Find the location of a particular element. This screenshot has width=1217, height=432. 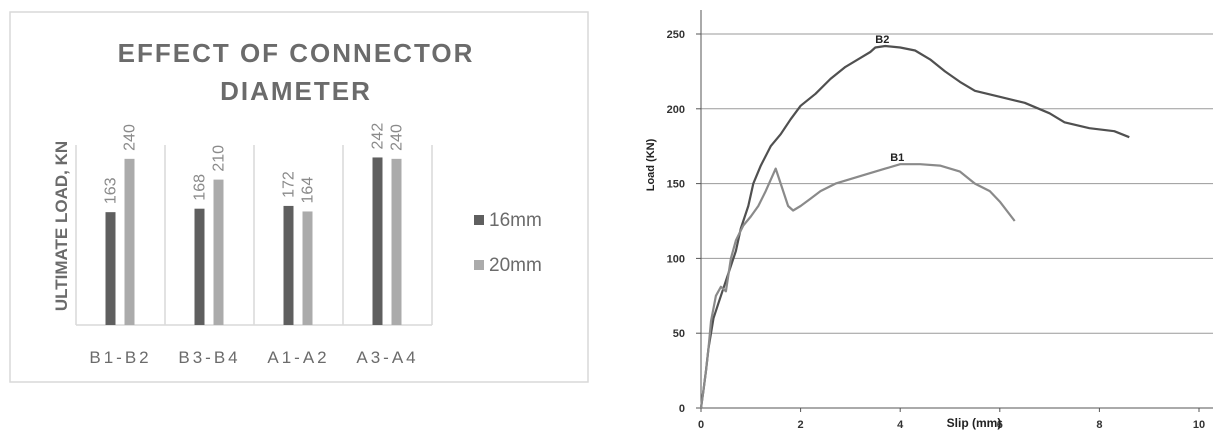

category-label: A3-A4 is located at coordinates (387, 357).